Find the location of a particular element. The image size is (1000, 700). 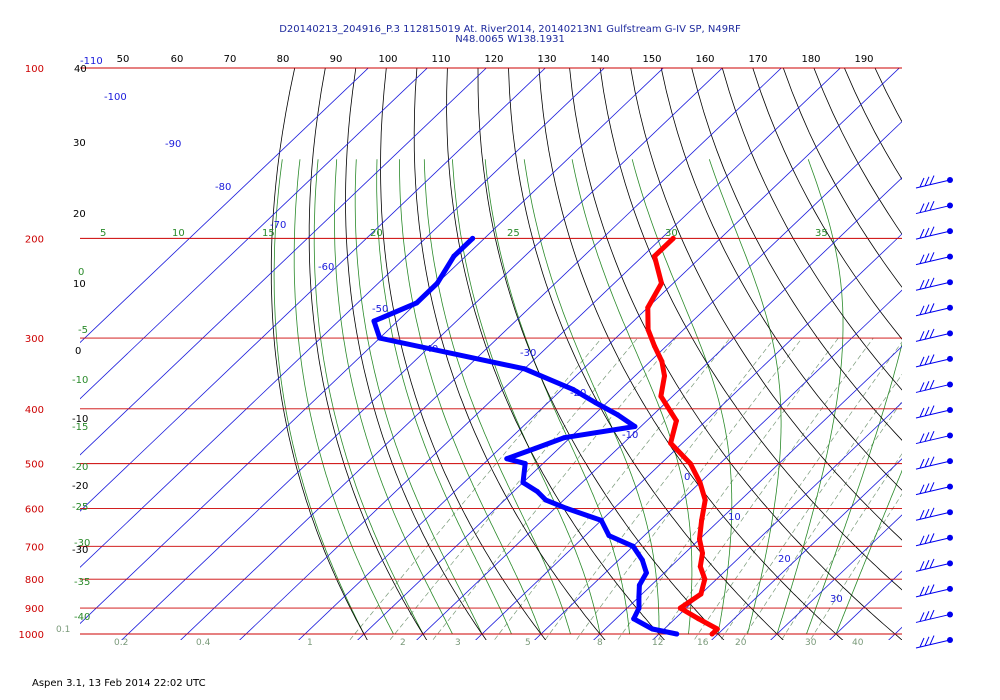

dry-adiabat-label: 40 is located at coordinates (80, 69).